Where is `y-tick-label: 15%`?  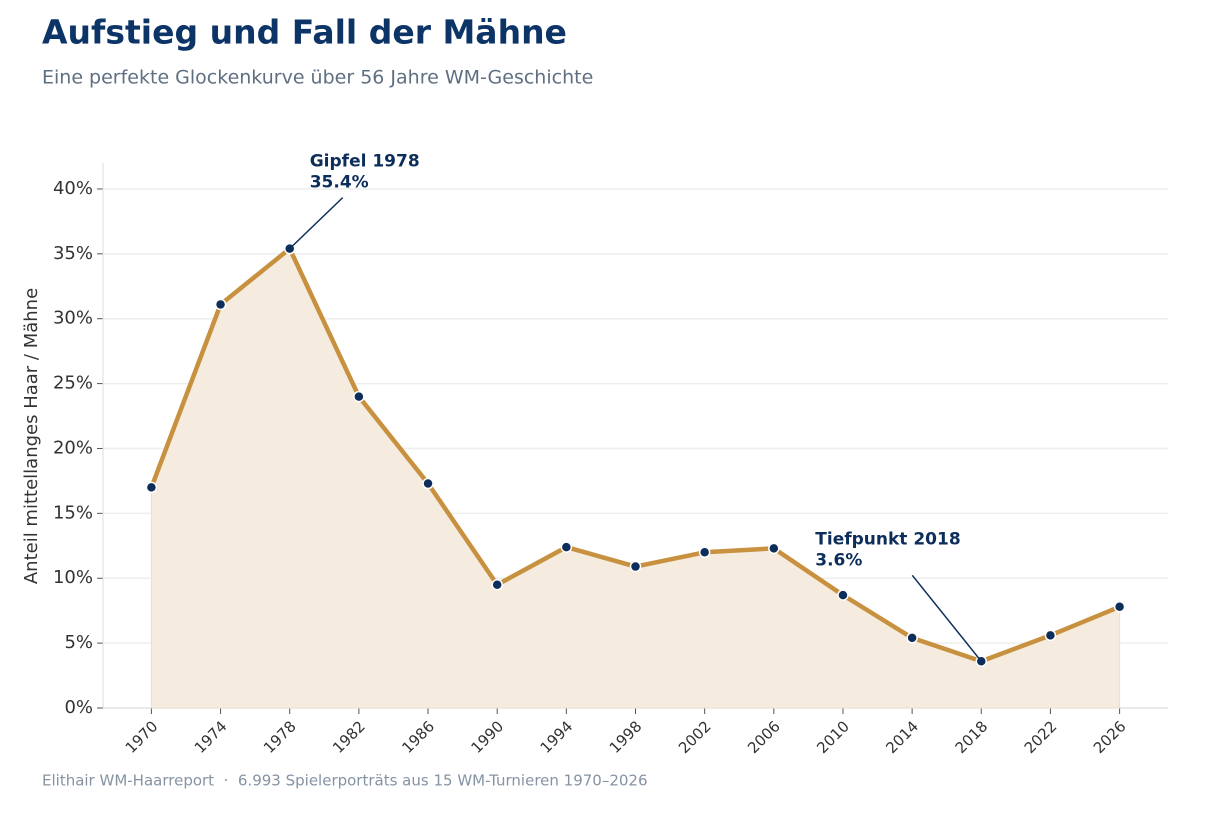 y-tick-label: 15% is located at coordinates (73, 512).